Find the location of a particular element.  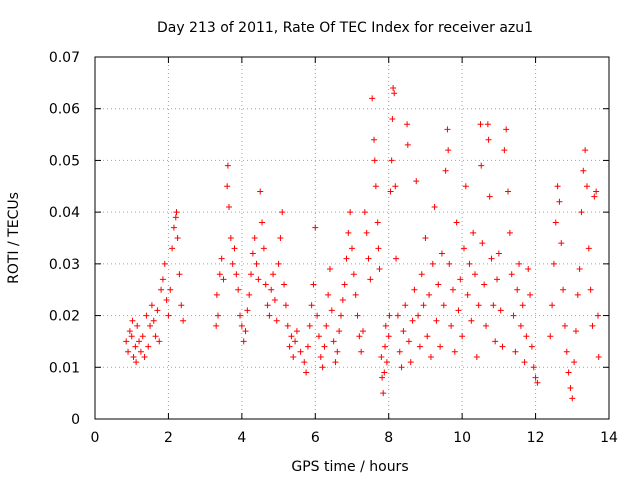

x-tick-label: 0 is located at coordinates (95, 438).